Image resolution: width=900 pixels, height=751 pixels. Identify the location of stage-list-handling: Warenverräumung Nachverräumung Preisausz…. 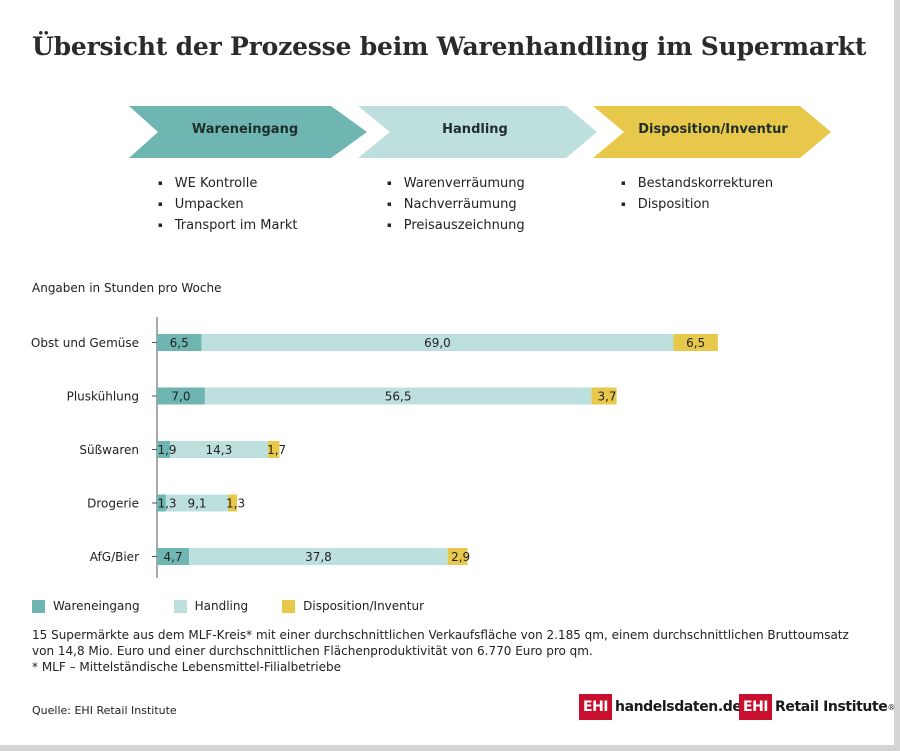
(456, 205).